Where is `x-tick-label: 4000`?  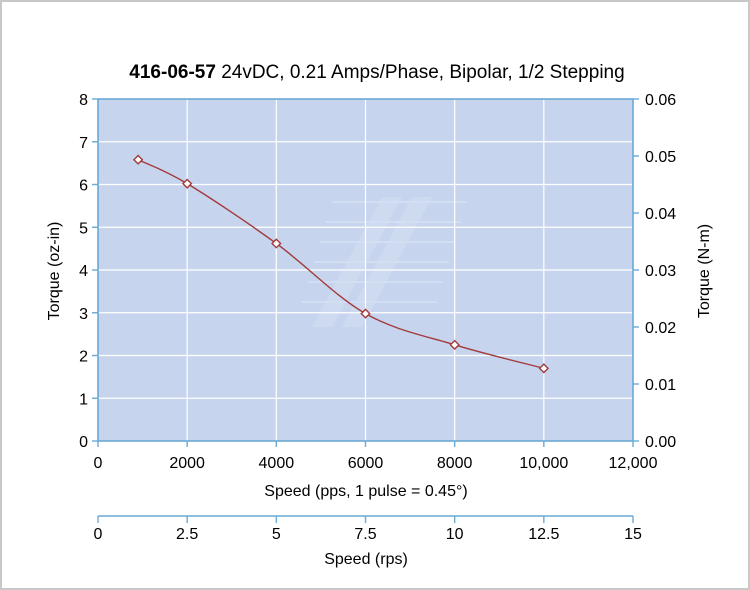 x-tick-label: 4000 is located at coordinates (277, 463).